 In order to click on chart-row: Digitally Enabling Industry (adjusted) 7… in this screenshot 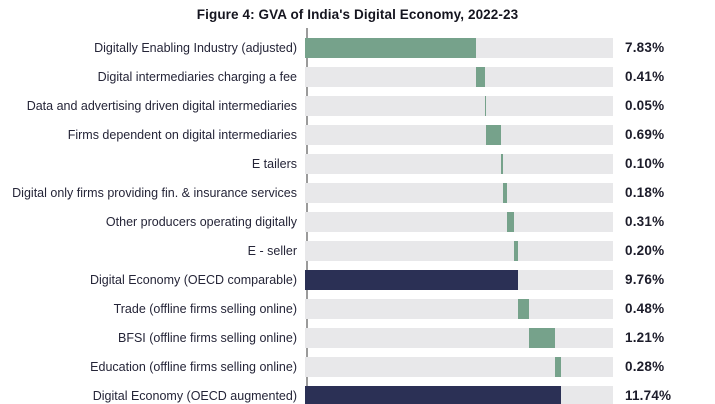, I will do `click(357, 47)`.